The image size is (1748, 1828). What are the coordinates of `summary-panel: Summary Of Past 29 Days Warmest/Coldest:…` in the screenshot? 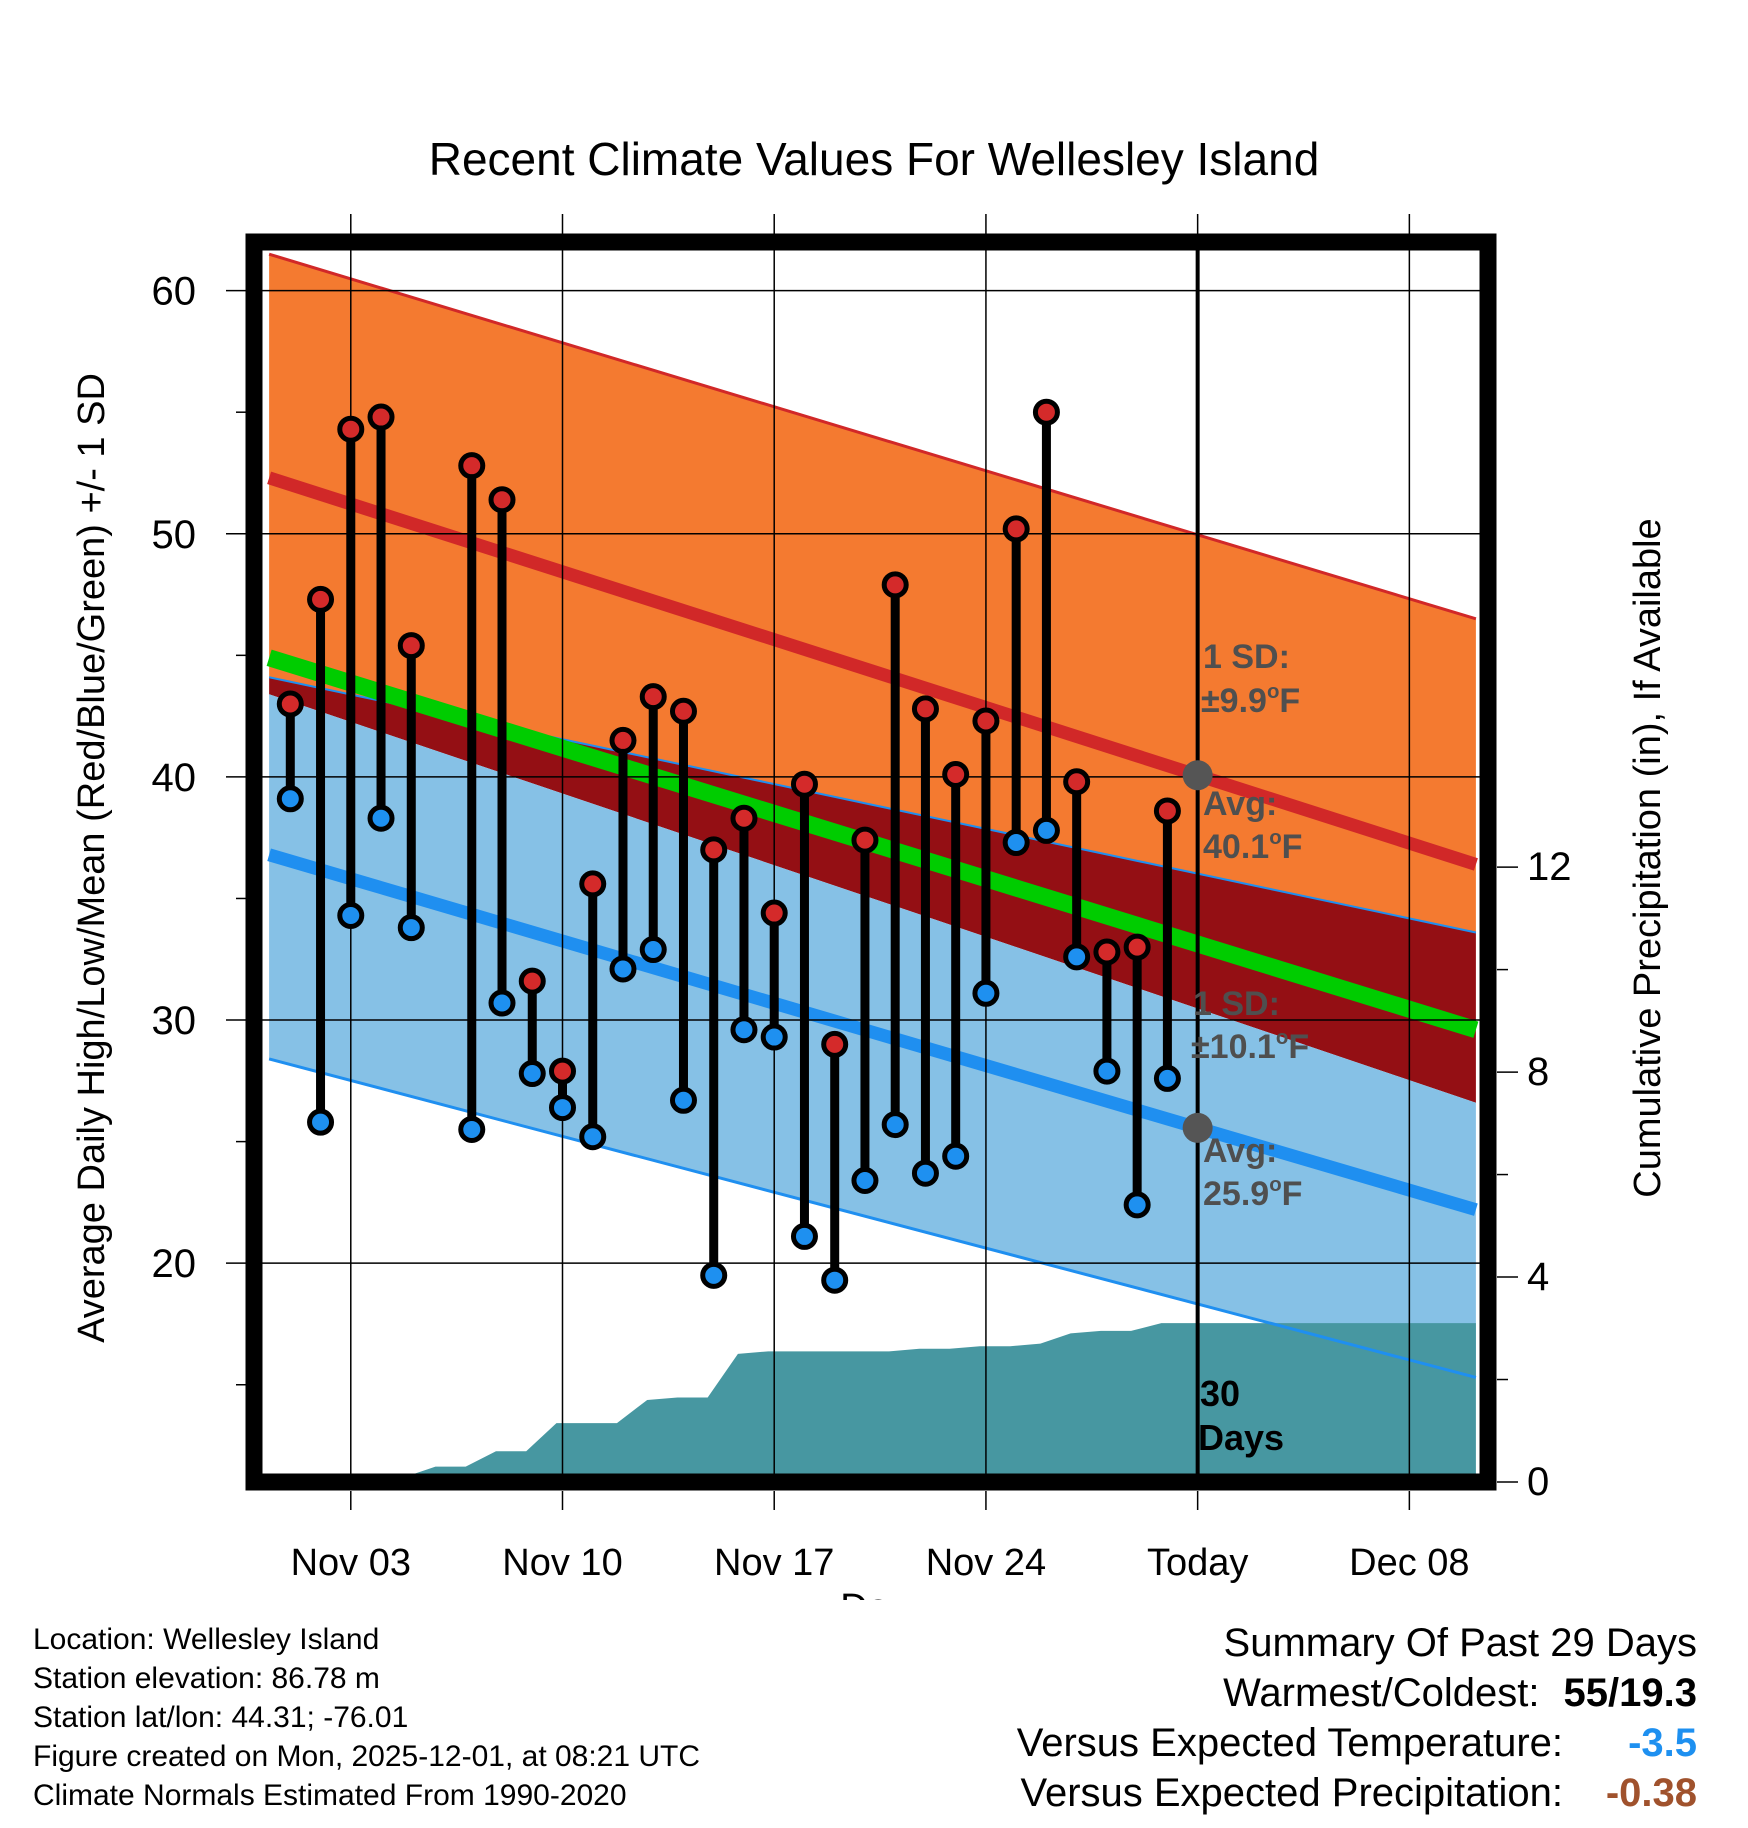 It's located at (1247, 1718).